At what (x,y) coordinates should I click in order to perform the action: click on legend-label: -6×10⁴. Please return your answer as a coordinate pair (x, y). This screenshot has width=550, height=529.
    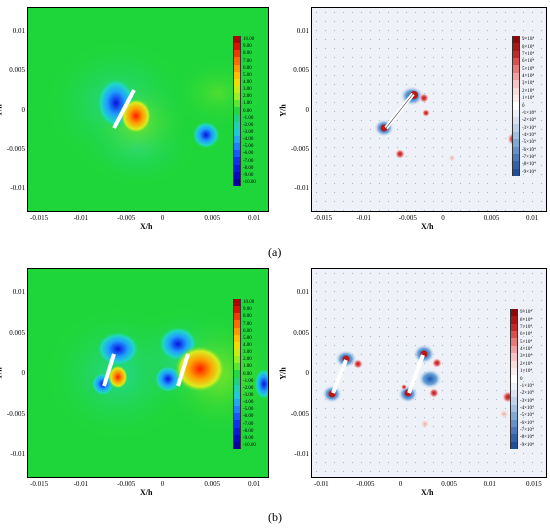
    Looking at the image, I should click on (527, 423).